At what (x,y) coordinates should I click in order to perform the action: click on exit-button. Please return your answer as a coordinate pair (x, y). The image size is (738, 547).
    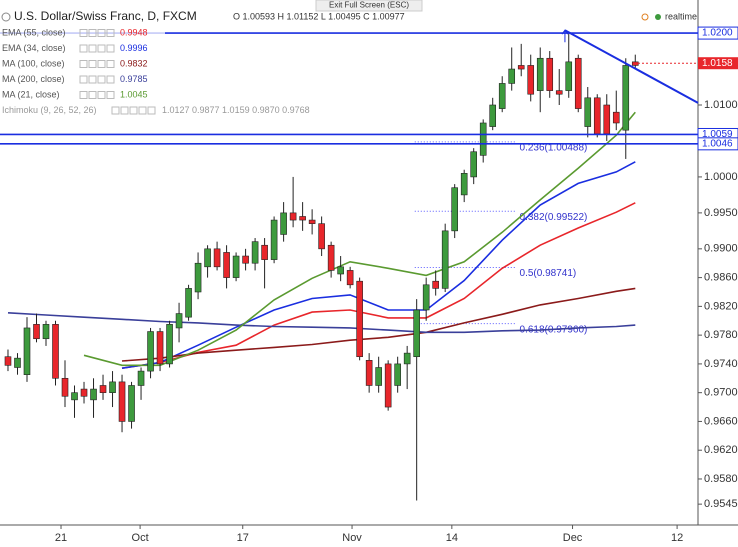
    Looking at the image, I should click on (369, 6).